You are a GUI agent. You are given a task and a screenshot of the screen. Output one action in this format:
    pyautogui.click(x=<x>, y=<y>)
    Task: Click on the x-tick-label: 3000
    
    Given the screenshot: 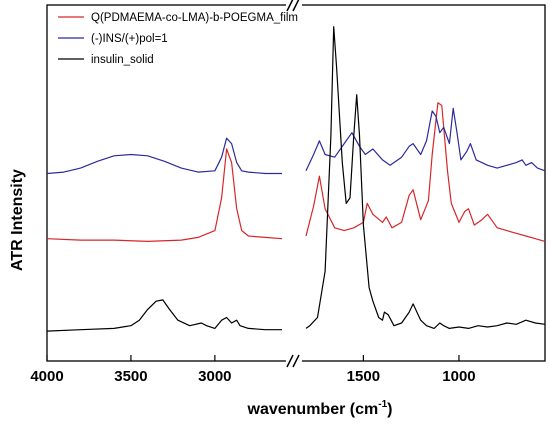 What is the action you would take?
    pyautogui.click(x=214, y=376)
    